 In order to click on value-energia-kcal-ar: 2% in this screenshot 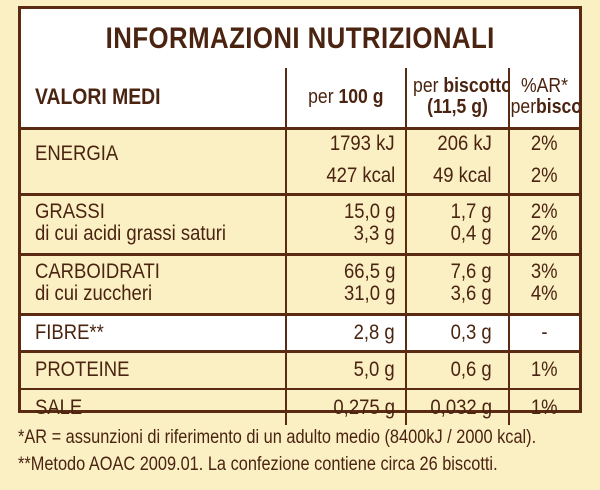, I will do `click(543, 179)`.